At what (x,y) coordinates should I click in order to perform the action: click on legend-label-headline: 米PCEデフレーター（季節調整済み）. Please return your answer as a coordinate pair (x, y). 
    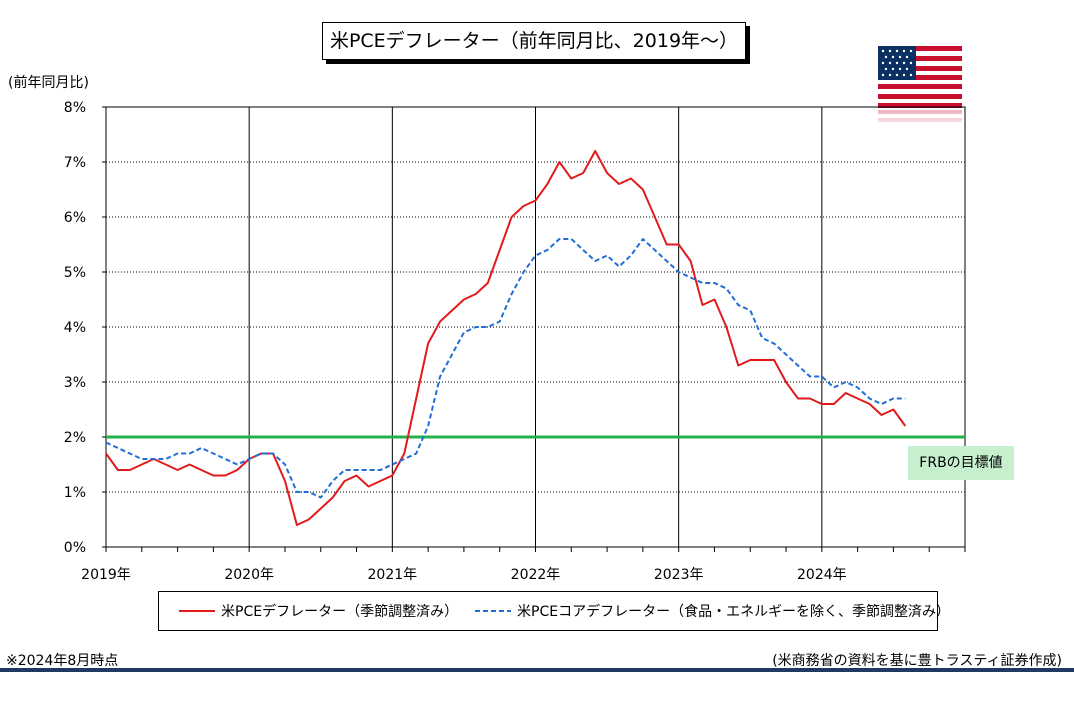
    Looking at the image, I should click on (340, 612).